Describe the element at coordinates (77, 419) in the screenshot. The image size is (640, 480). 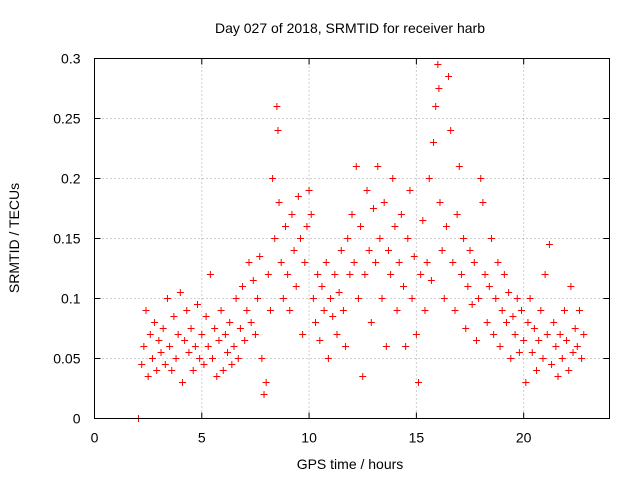
I see `y-tick-label: 0` at that location.